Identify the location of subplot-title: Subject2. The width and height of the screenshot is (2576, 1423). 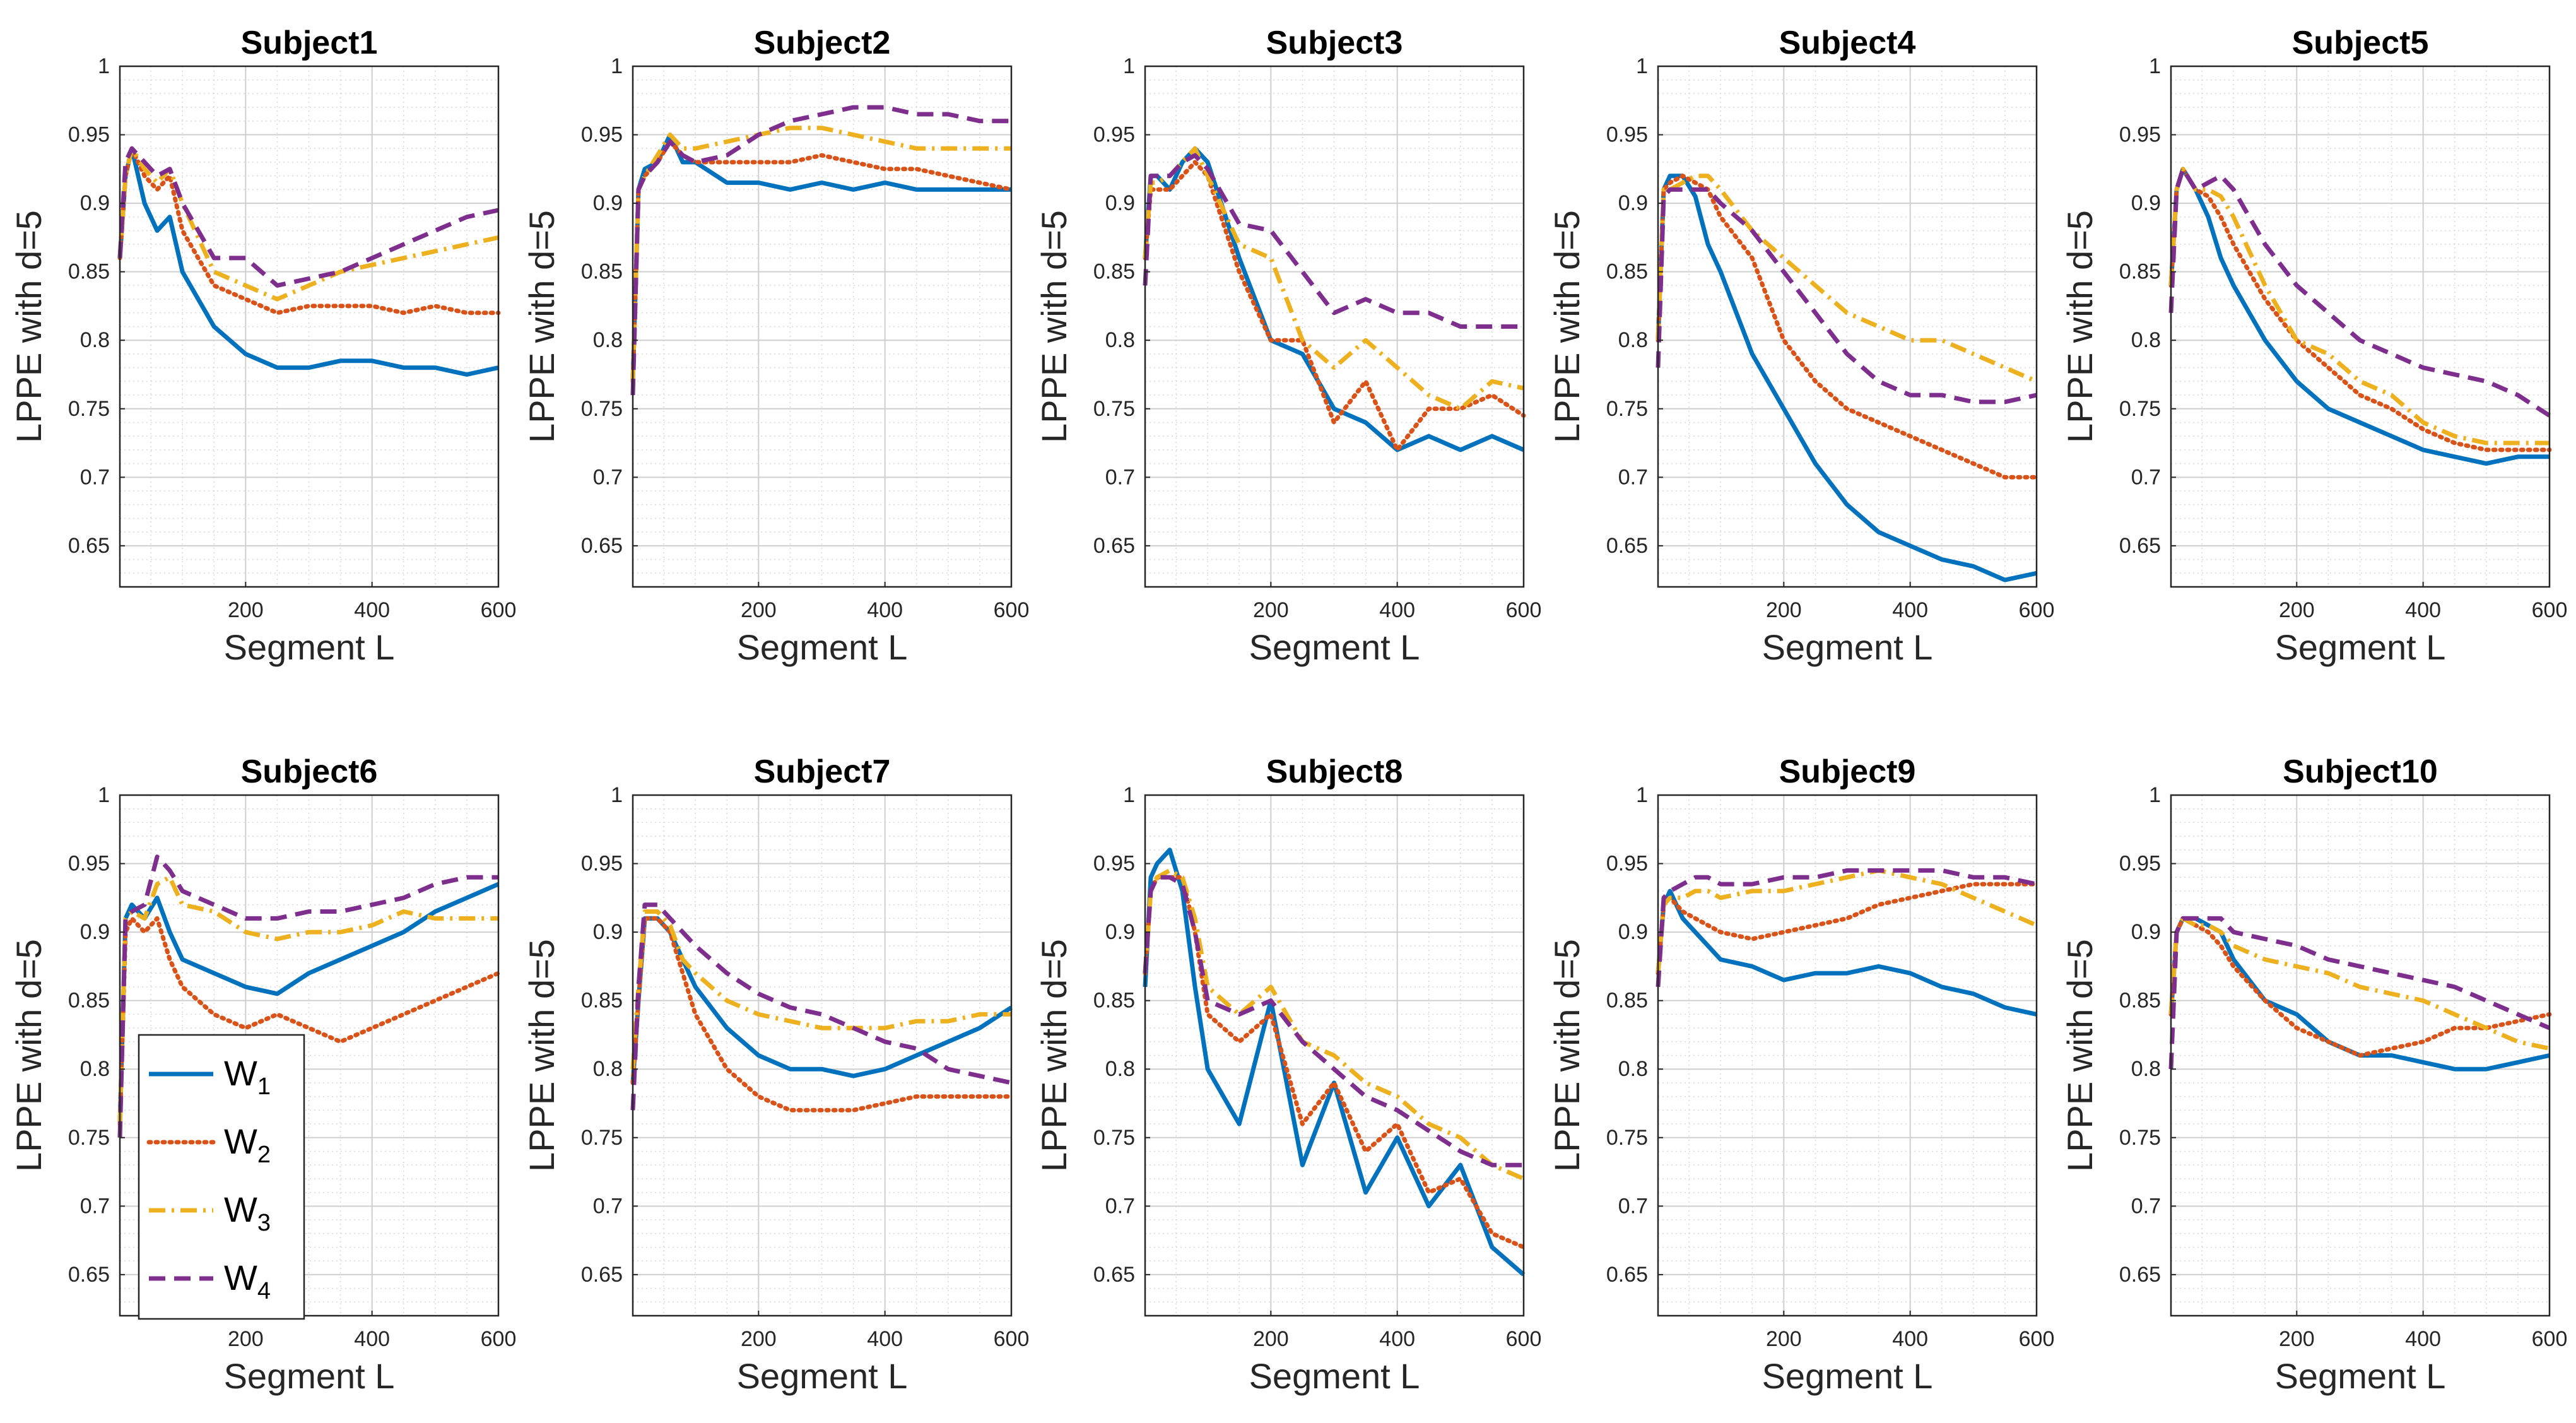
(822, 43).